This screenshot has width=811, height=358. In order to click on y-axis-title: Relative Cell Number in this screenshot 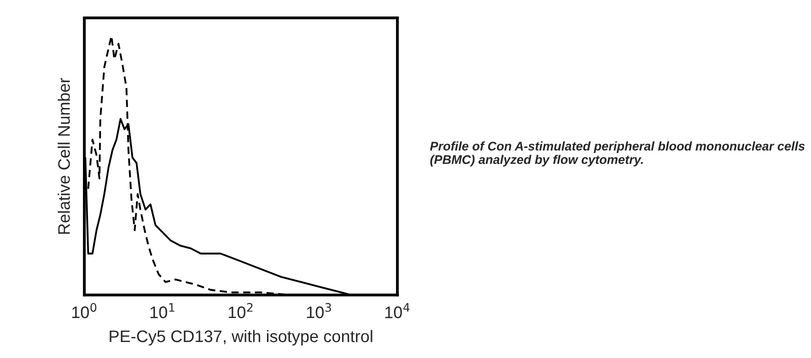, I will do `click(64, 156)`.